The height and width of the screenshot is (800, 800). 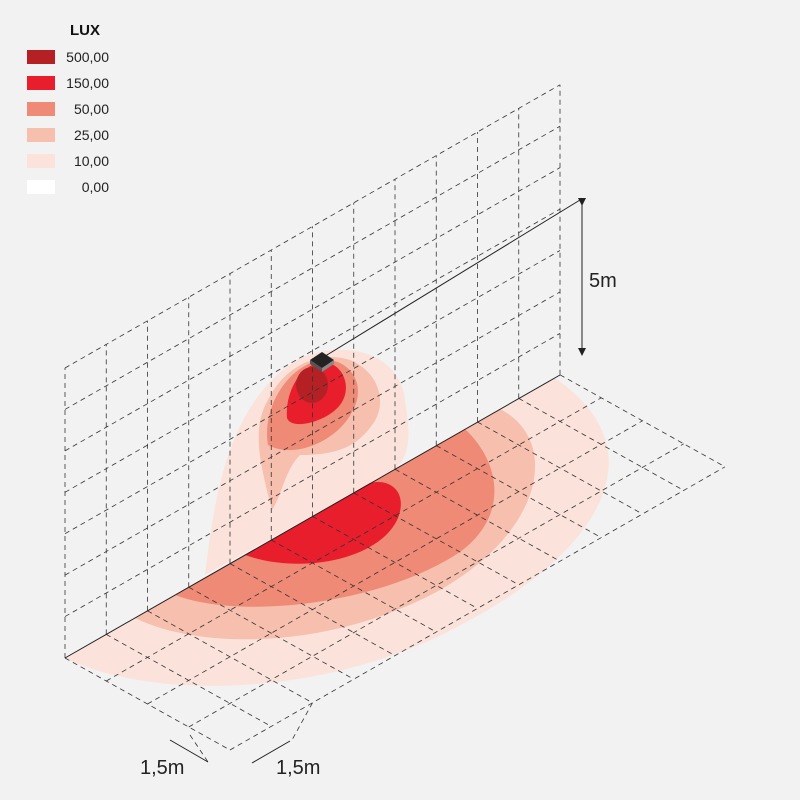 I want to click on height-label: 5m, so click(x=603, y=281).